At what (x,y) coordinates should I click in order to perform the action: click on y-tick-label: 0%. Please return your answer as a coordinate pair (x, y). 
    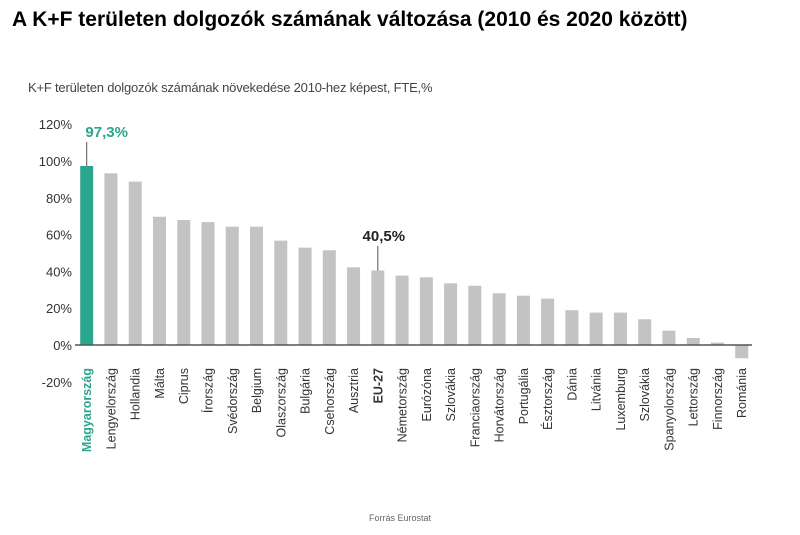
    Looking at the image, I should click on (62, 345).